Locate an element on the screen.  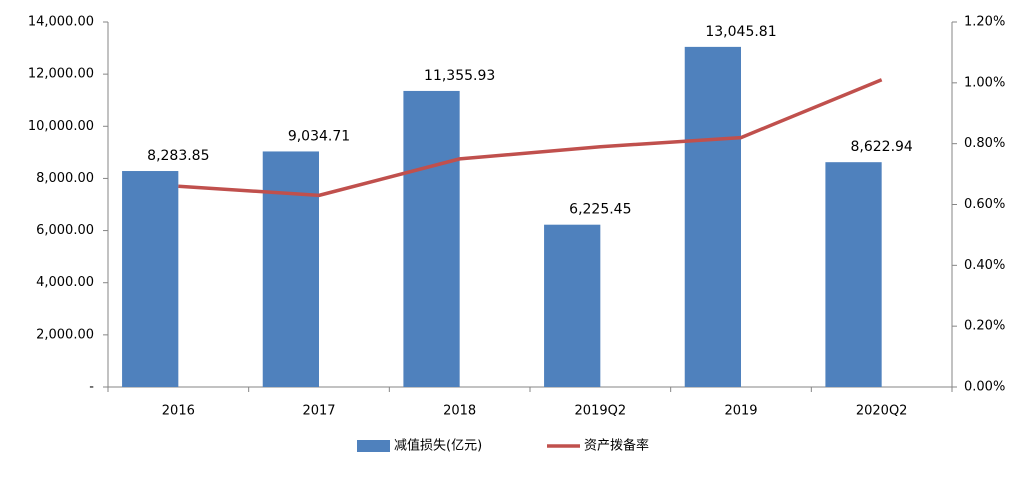
value-label: 9,034.71 is located at coordinates (319, 136).